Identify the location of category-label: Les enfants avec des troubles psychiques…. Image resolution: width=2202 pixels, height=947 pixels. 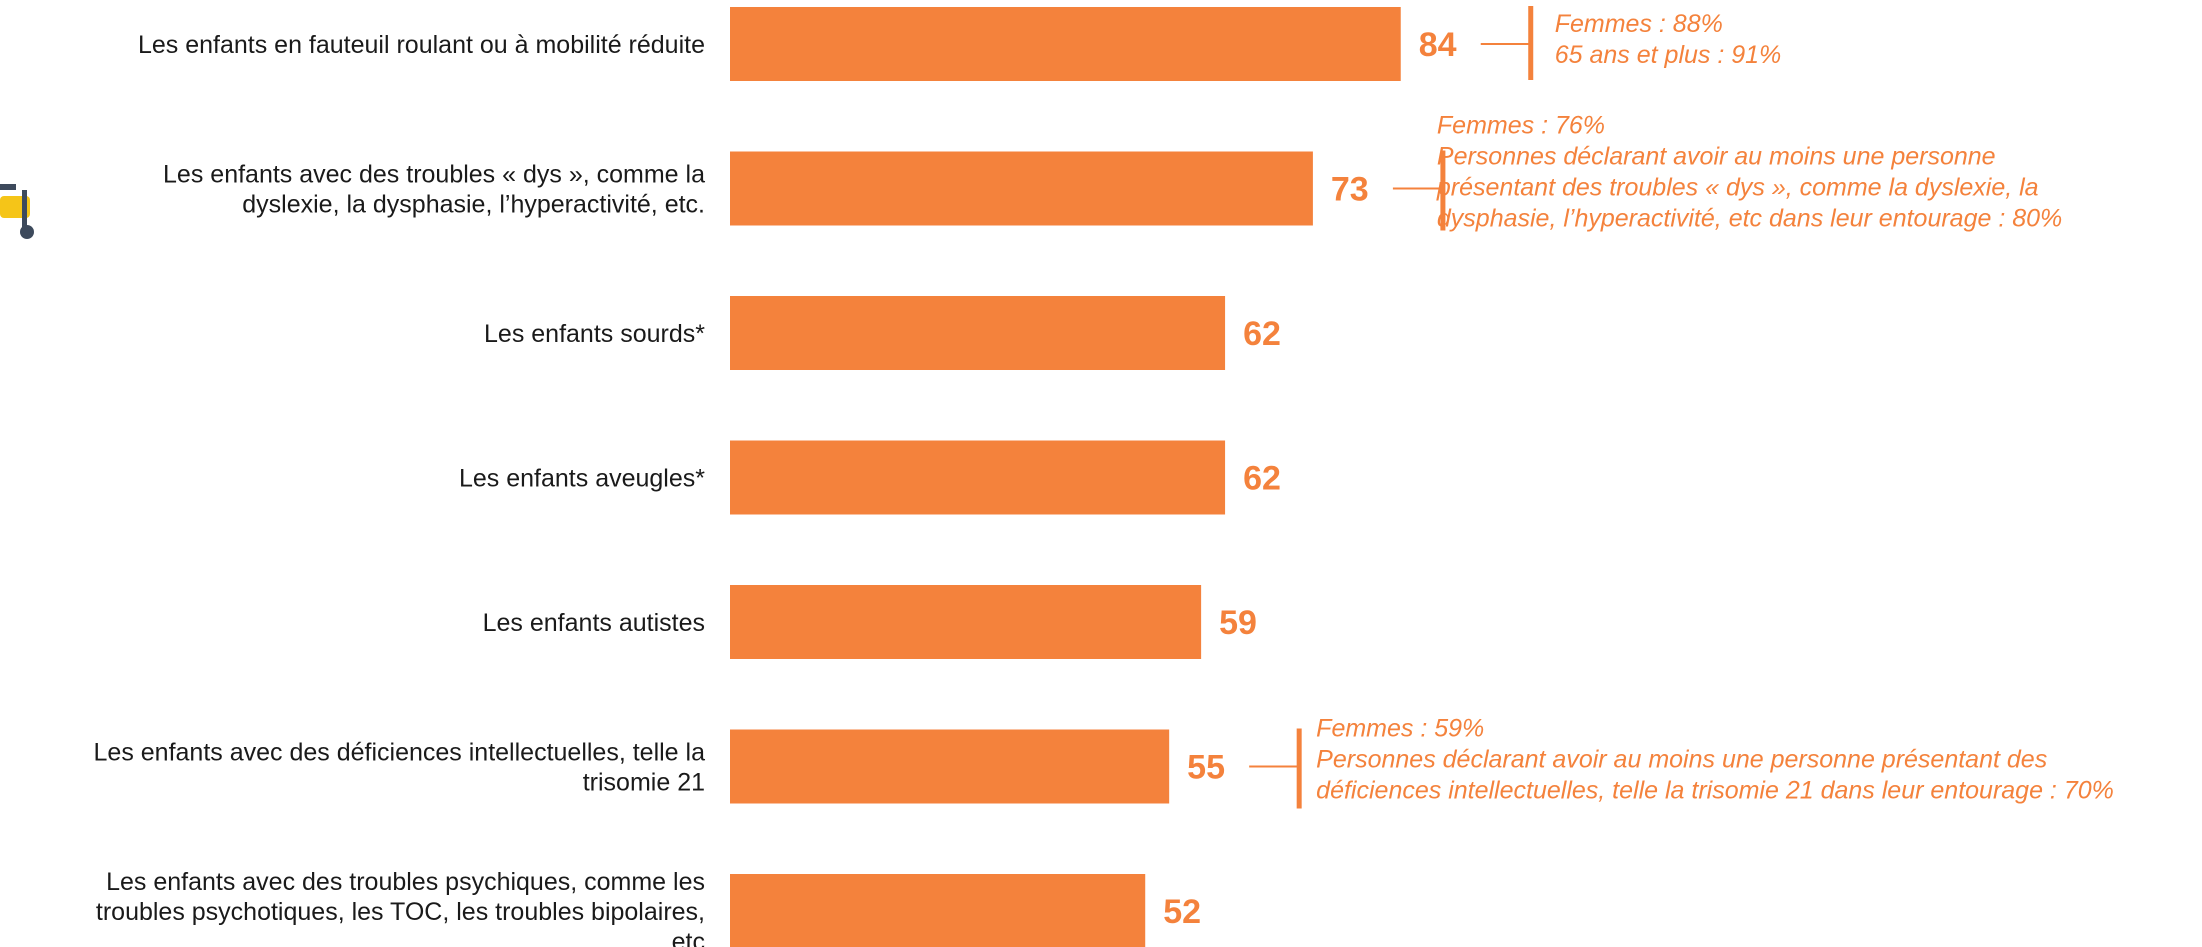
(400, 907).